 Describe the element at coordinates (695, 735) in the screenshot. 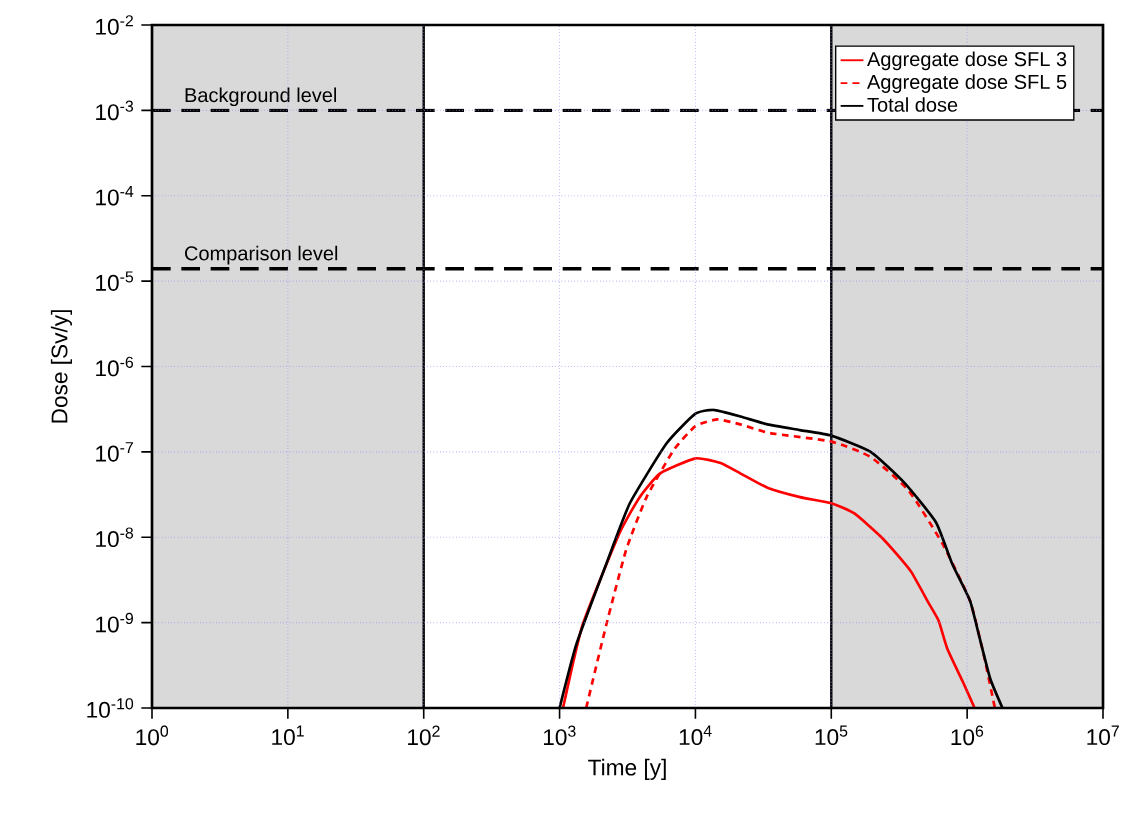

I see `x-tick-label: 10$^{4}$` at that location.